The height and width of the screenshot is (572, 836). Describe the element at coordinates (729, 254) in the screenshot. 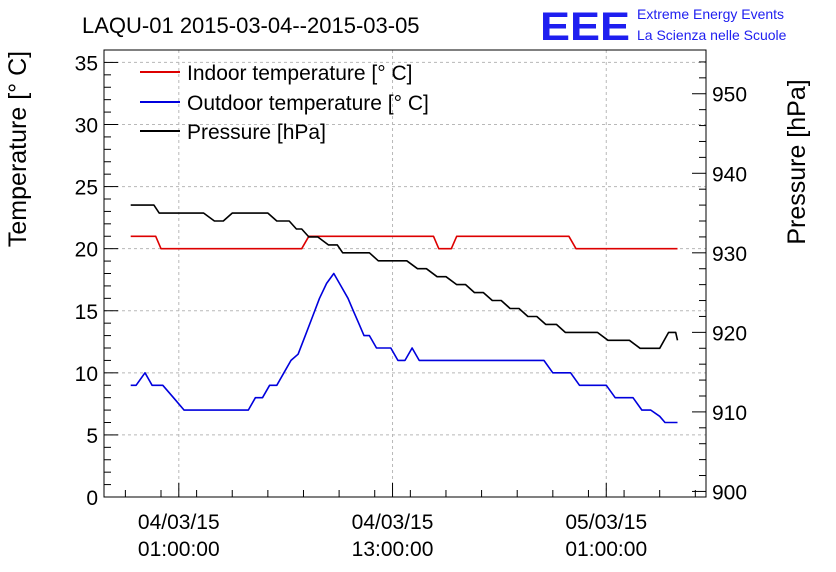

I see `y2-tick-label: 930` at that location.